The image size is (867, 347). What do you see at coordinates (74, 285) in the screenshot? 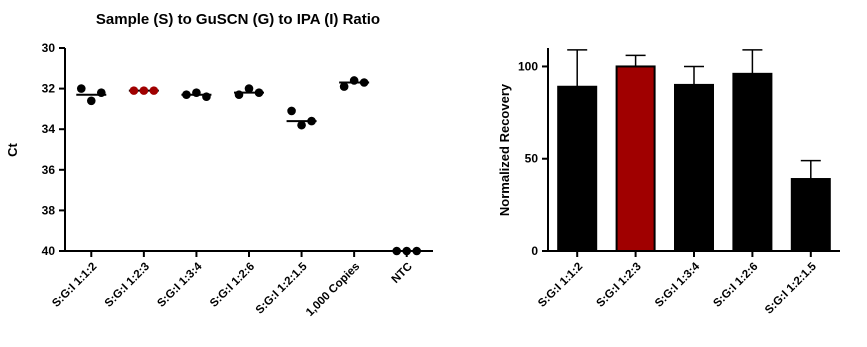
I see `left-x-tick-label: S:G:I 1:1:2` at bounding box center [74, 285].